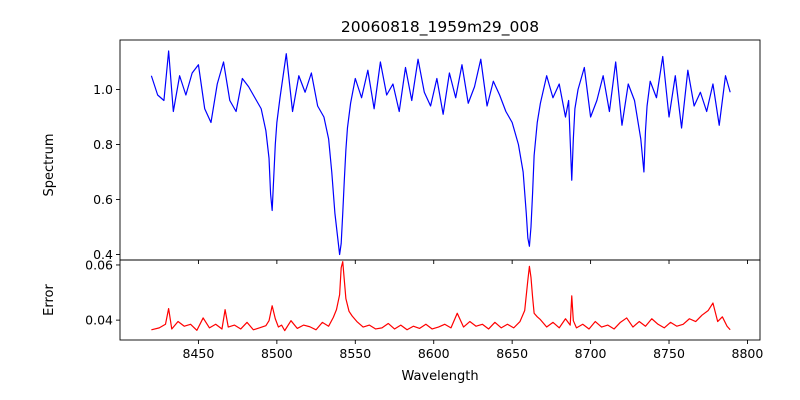  Describe the element at coordinates (49, 300) in the screenshot. I see `error-y-axis-label: Error` at that location.